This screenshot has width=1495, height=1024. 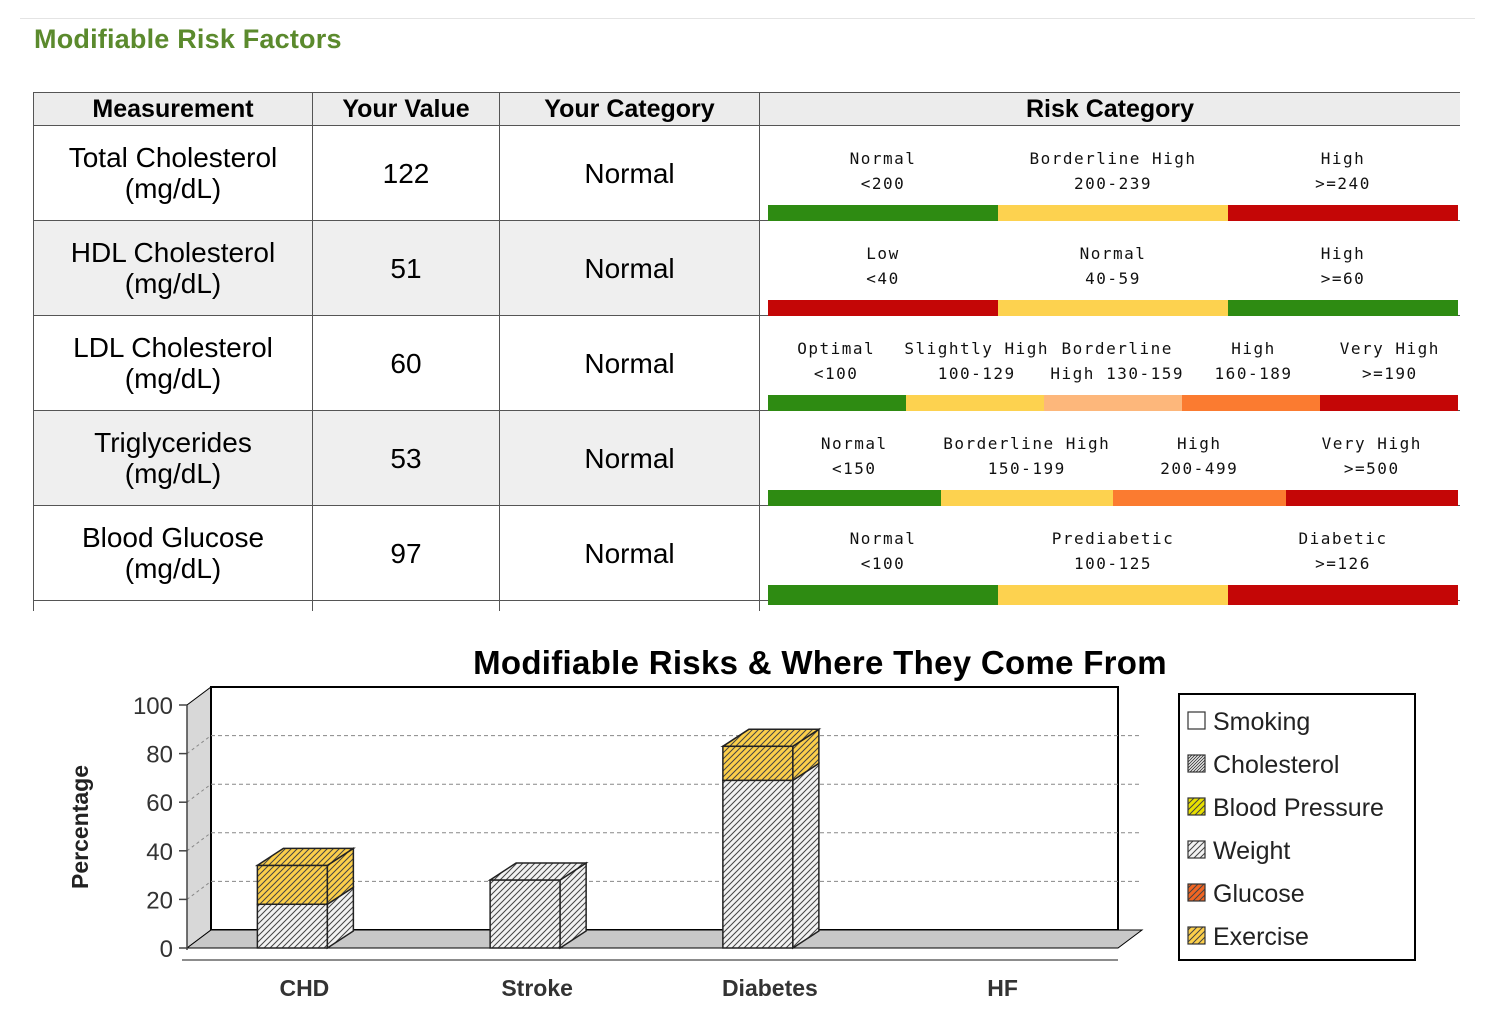 What do you see at coordinates (1113, 538) in the screenshot?
I see `risk-label-text: Prediabetic` at bounding box center [1113, 538].